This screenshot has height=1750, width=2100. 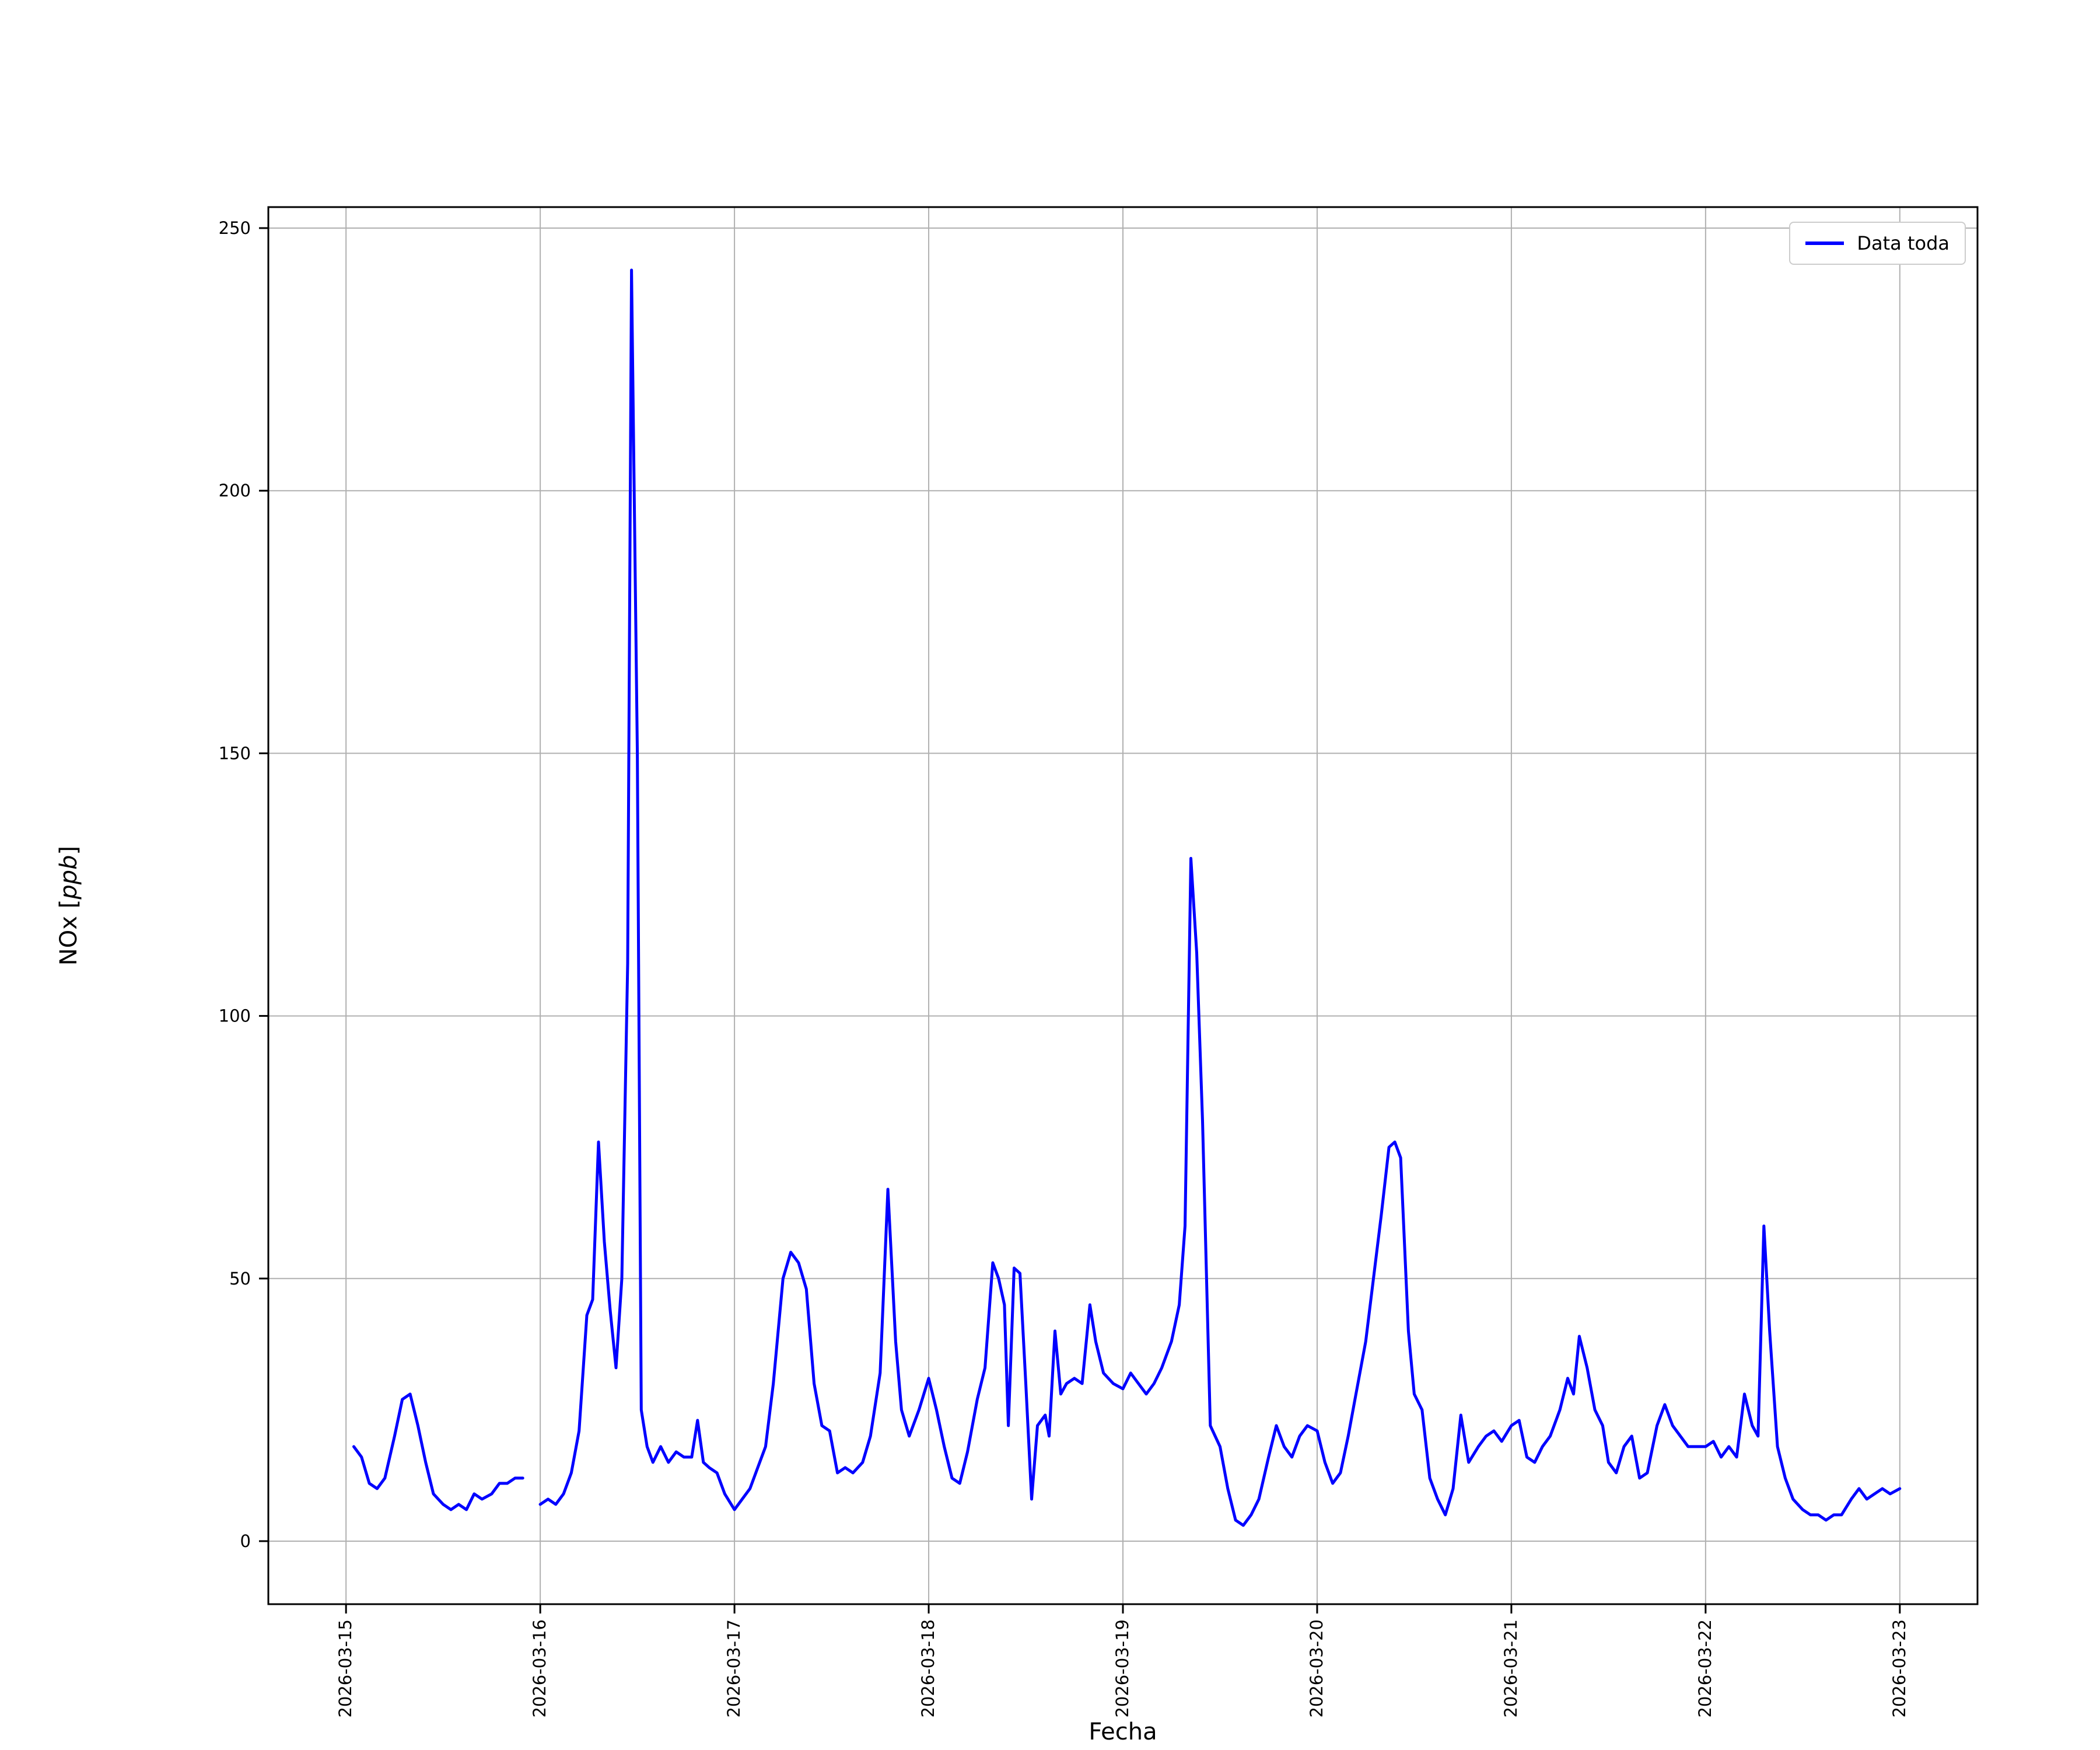 I want to click on x-tick-label: 2026-03-18, so click(x=928, y=1668).